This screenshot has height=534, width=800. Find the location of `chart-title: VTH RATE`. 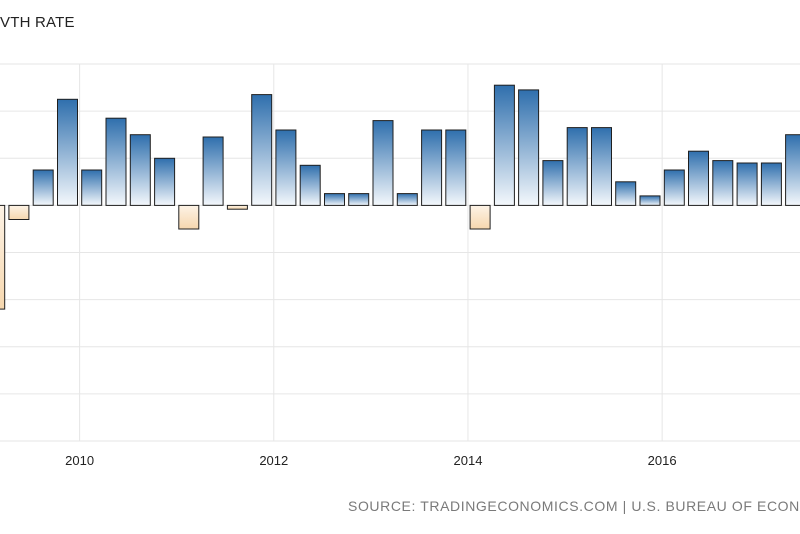

chart-title: VTH RATE is located at coordinates (37, 22).